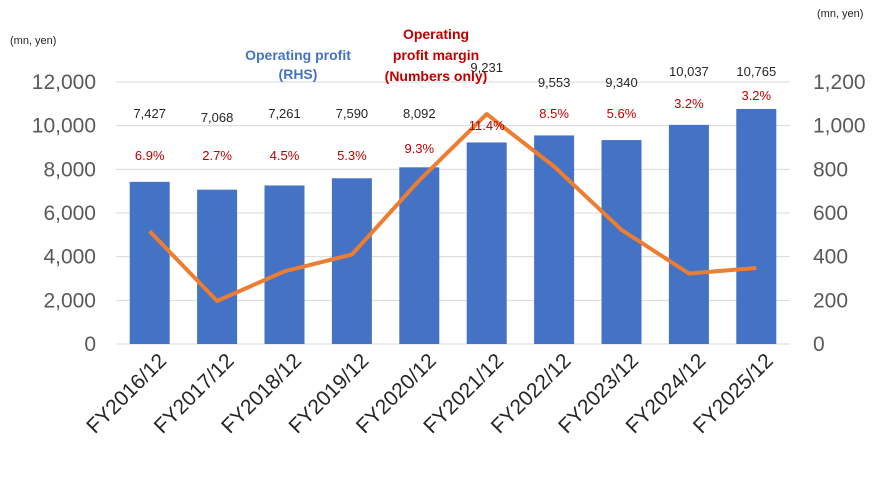  What do you see at coordinates (622, 113) in the screenshot?
I see `margin-label: 5.6%` at bounding box center [622, 113].